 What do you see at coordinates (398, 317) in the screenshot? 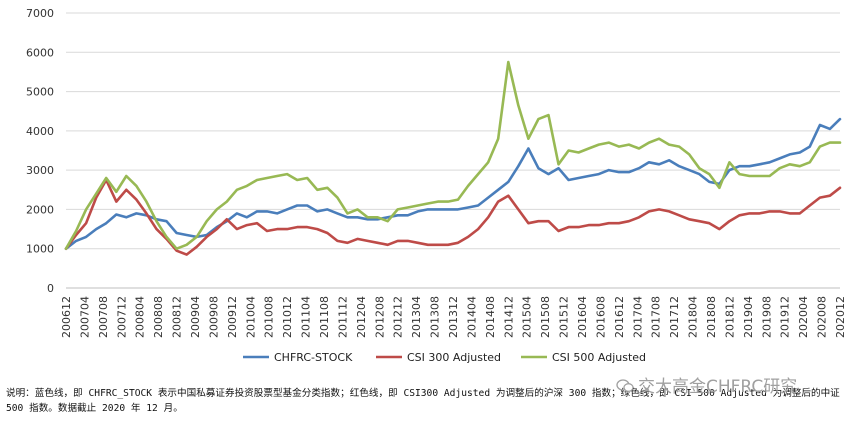
I see `x-tick-label: 201212` at bounding box center [398, 317].